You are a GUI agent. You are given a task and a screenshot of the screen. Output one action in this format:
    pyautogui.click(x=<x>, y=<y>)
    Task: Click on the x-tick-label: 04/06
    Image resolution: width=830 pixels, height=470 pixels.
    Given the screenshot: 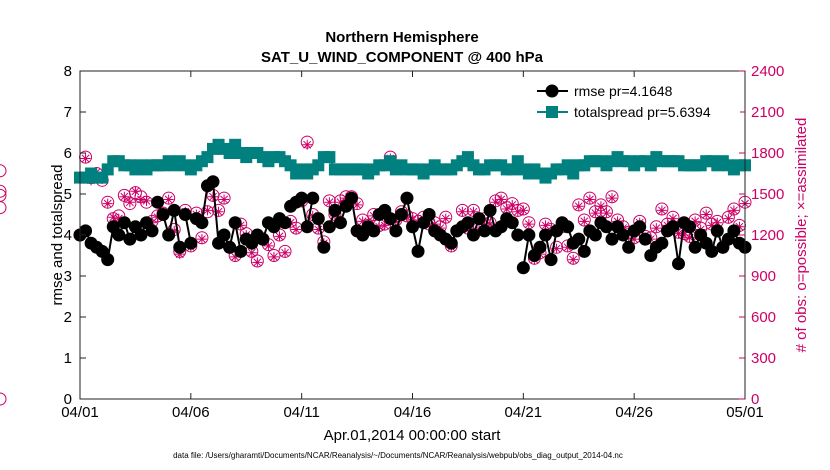 What is the action you would take?
    pyautogui.click(x=191, y=412)
    